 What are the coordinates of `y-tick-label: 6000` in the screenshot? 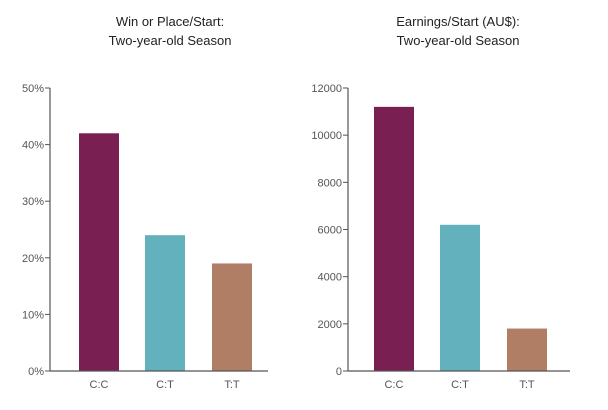 It's located at (330, 231).